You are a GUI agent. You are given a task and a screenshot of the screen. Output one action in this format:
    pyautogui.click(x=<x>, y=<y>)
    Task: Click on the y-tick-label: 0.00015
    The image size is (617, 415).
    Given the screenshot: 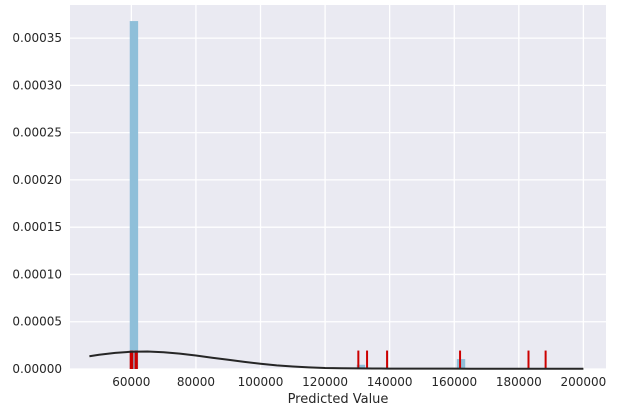 What is the action you would take?
    pyautogui.click(x=37, y=227)
    